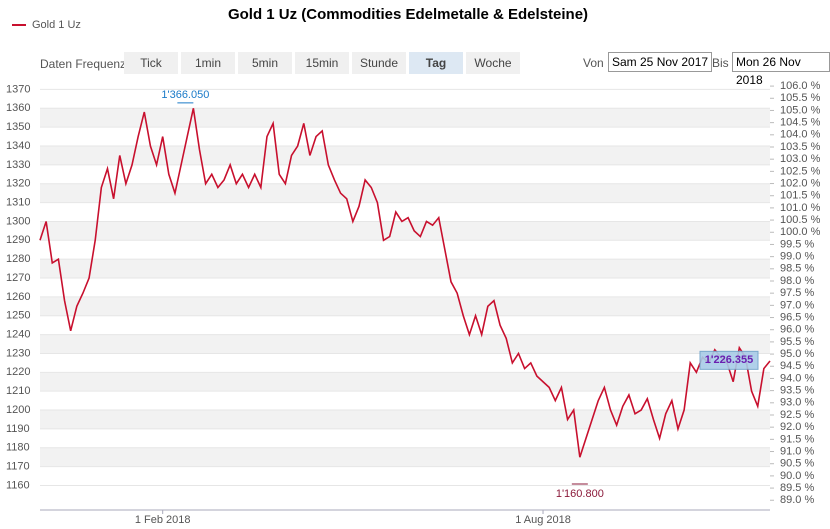  What do you see at coordinates (800, 159) in the screenshot?
I see `y2-tick-label: 103.0 %` at bounding box center [800, 159].